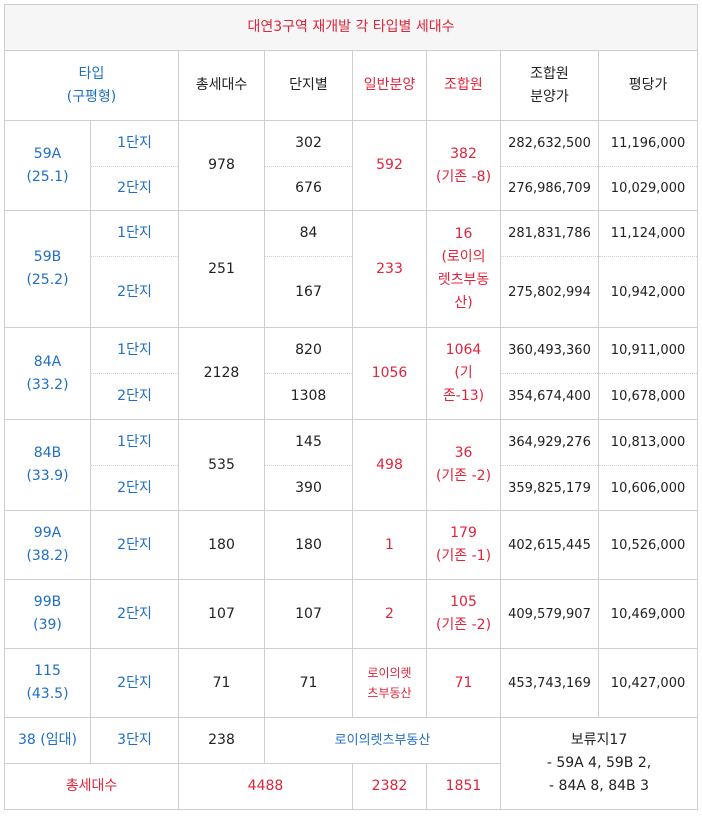 The image size is (702, 818). I want to click on rental-note: 로이의렛츠부동산, so click(382, 740).